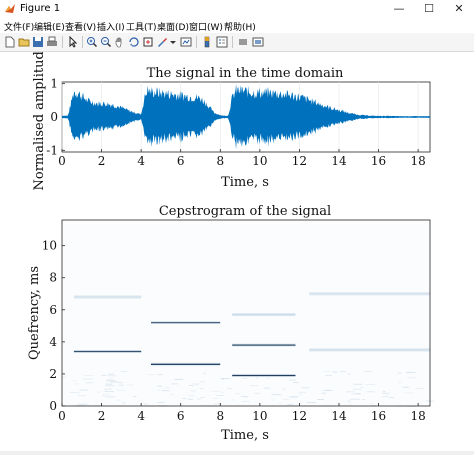 The height and width of the screenshot is (455, 474). I want to click on print-icon, so click(52, 42).